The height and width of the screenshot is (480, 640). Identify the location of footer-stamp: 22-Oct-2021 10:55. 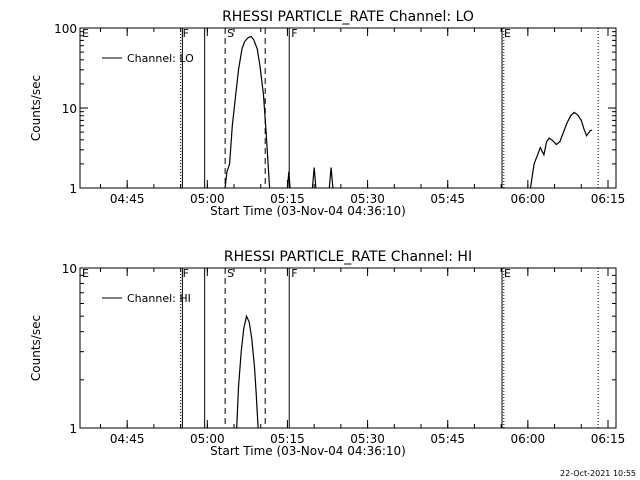
(598, 473).